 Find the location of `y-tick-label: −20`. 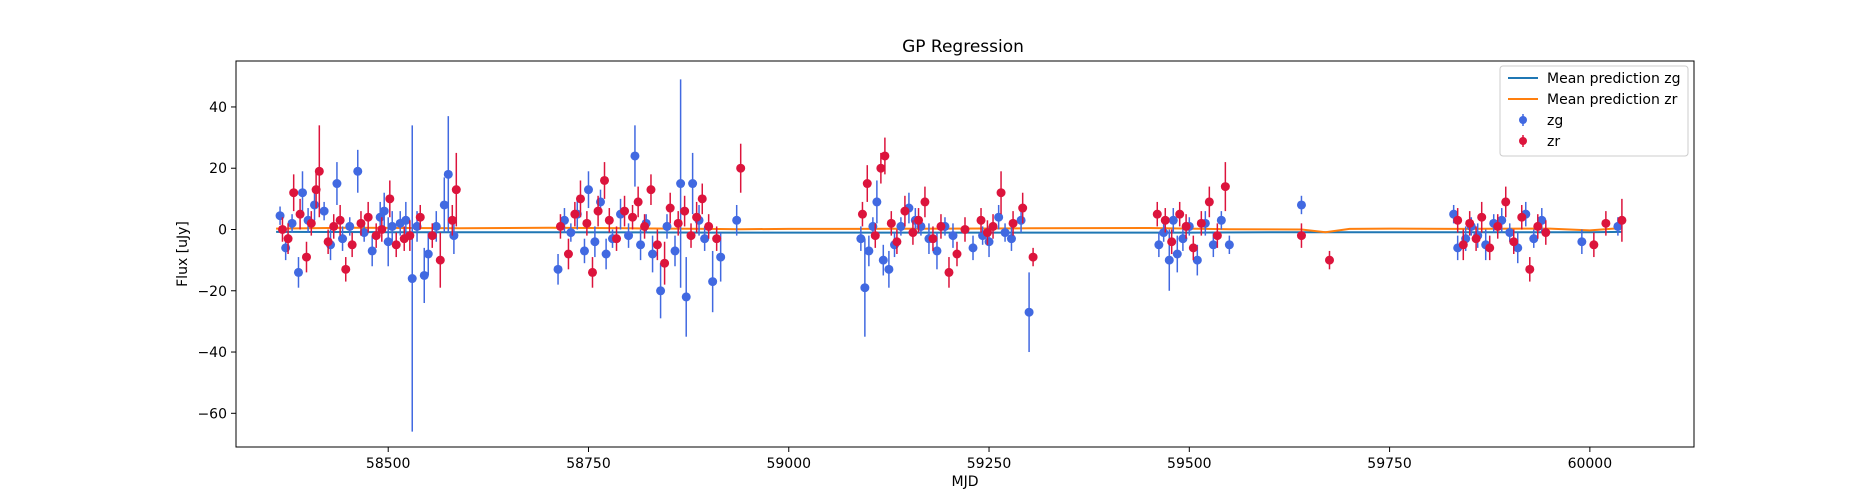

y-tick-label: −20 is located at coordinates (212, 292).